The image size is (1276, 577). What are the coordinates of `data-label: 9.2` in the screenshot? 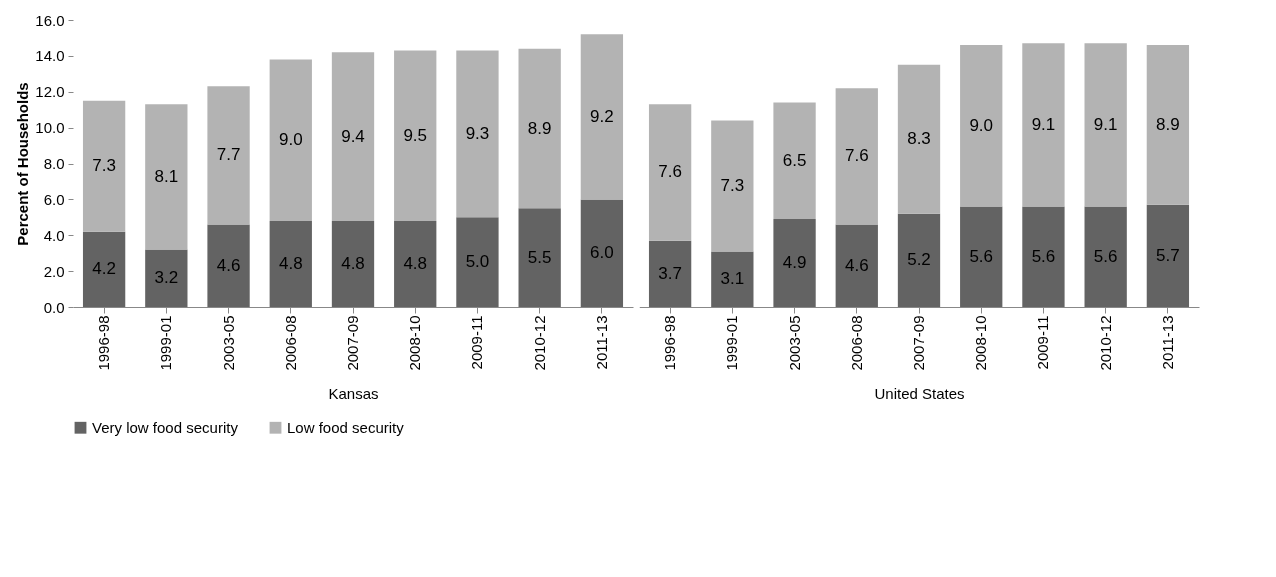 It's located at (602, 116).